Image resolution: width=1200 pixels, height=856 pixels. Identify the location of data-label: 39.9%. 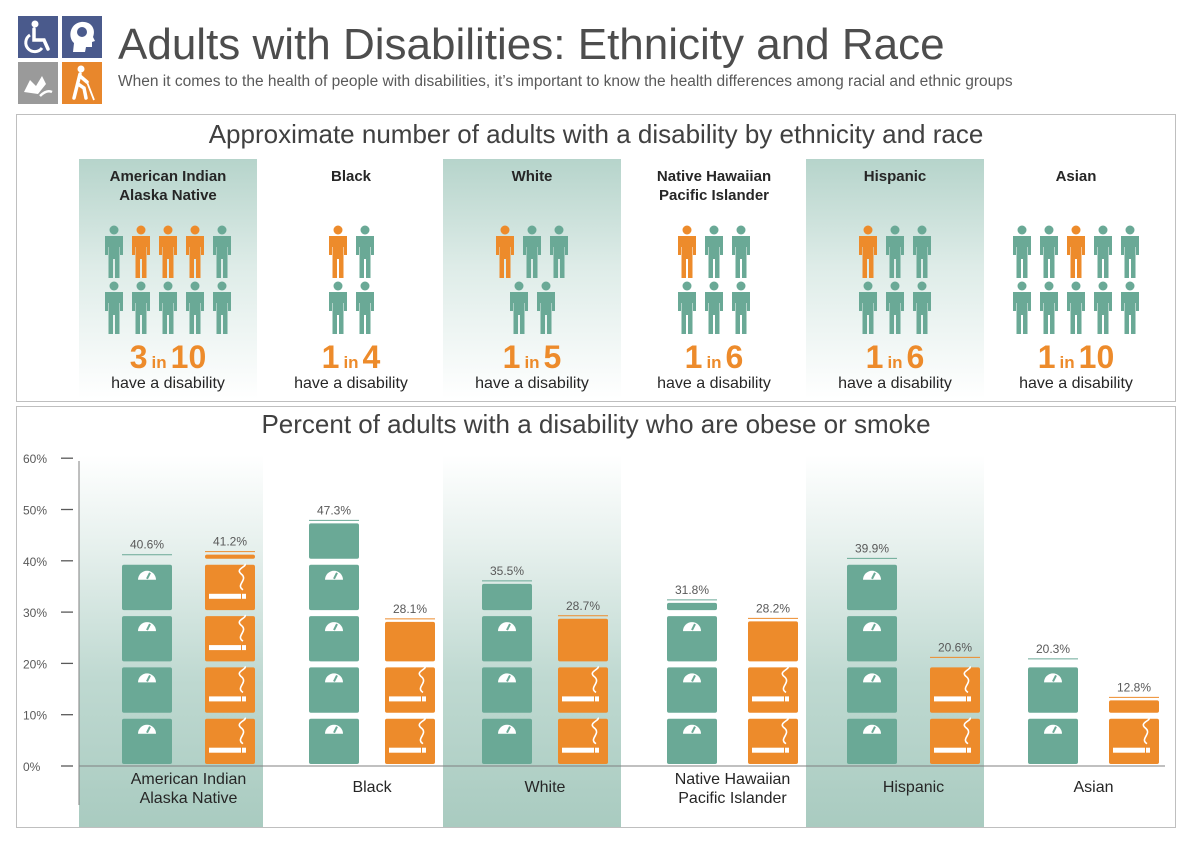
(872, 548).